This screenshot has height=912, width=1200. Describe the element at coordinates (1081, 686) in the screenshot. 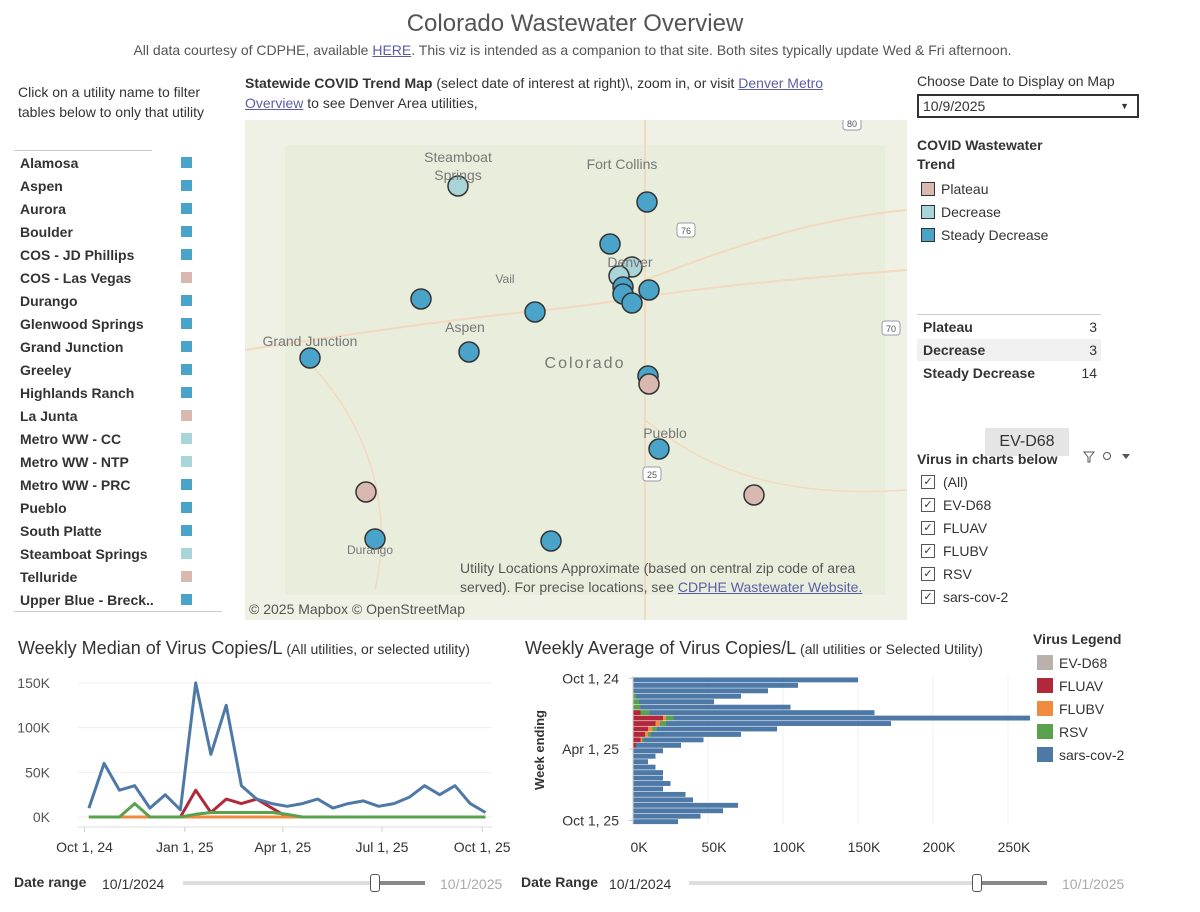

I see `legend-label: FLUAV` at that location.